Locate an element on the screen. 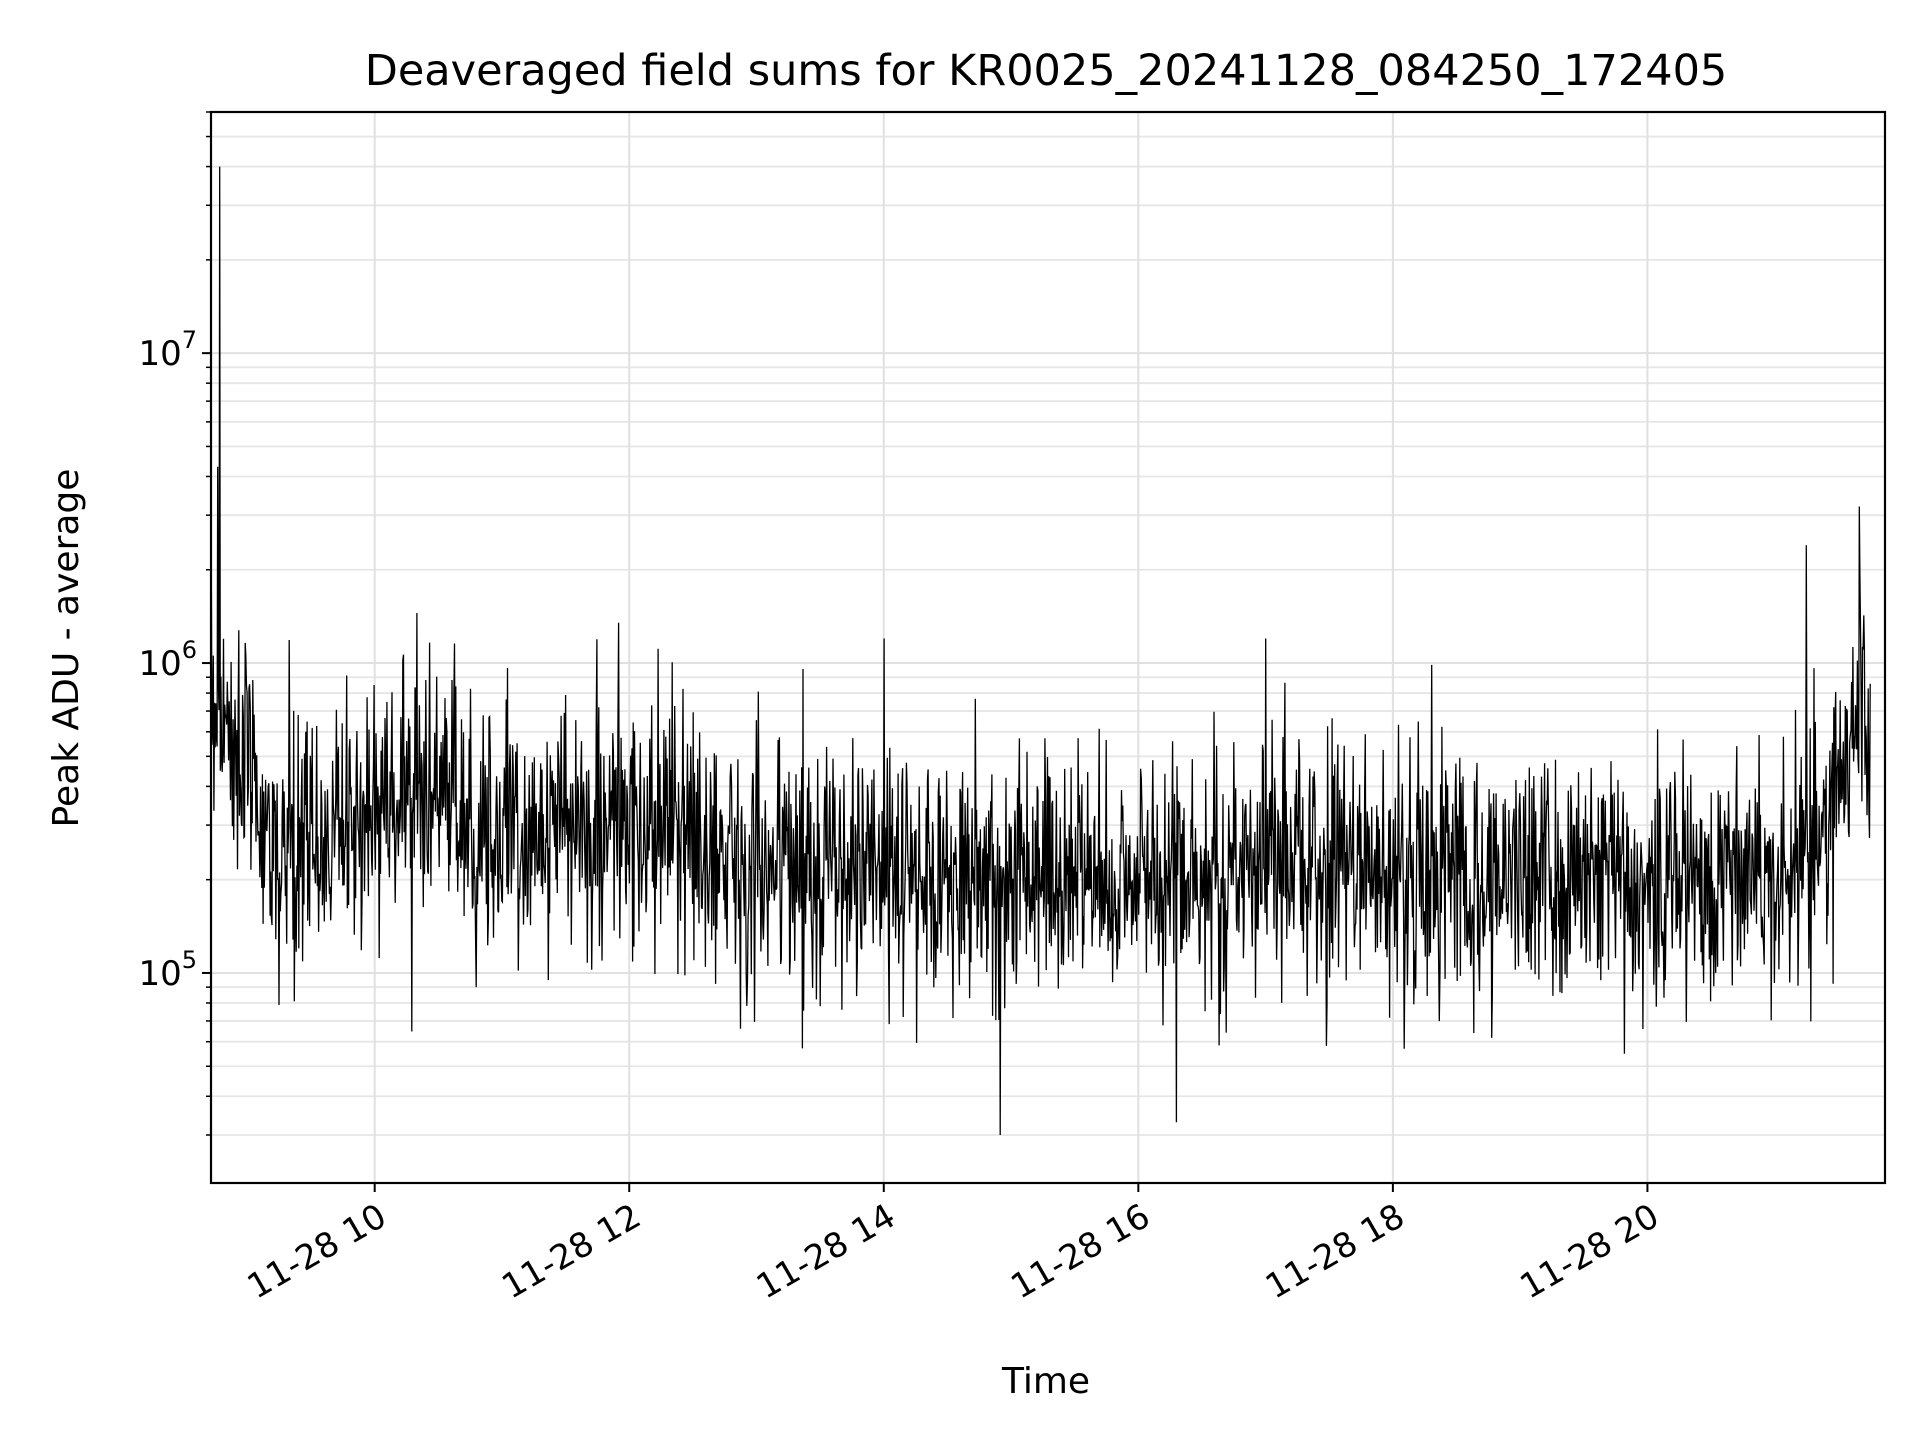 The image size is (1920, 1444). x-axis-label: Time is located at coordinates (1045, 1381).